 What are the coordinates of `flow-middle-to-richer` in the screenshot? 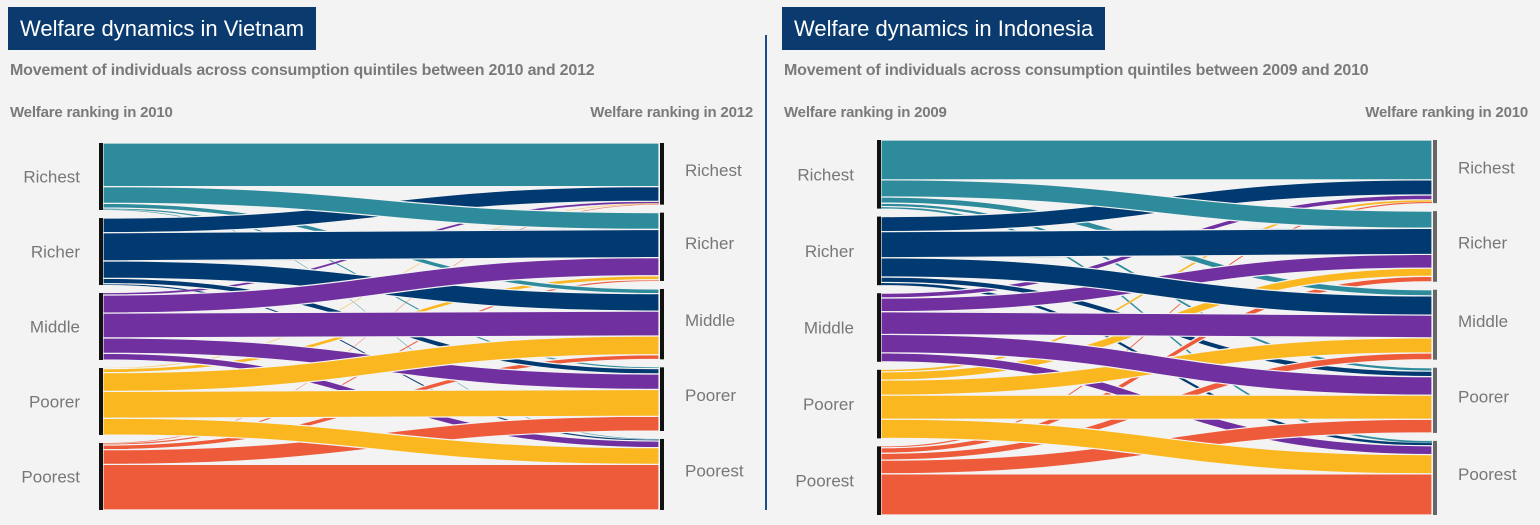 It's located at (381, 285).